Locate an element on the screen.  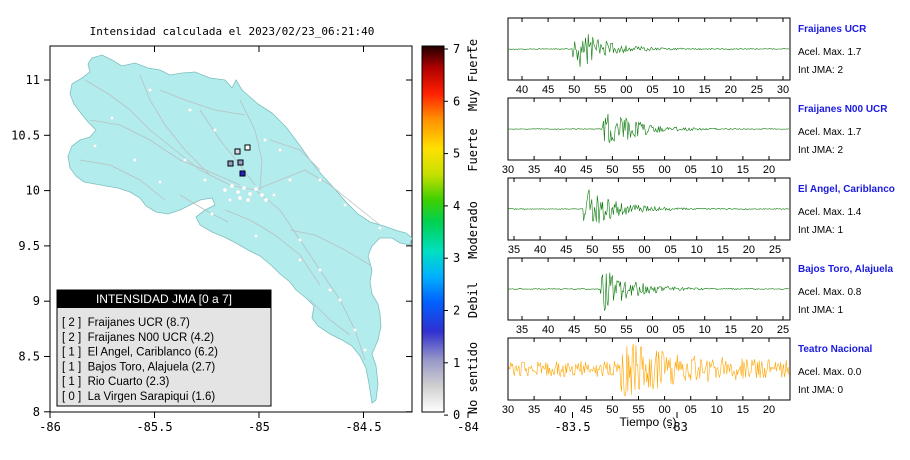
colorbar-tick-label: 3 is located at coordinates (456, 258).